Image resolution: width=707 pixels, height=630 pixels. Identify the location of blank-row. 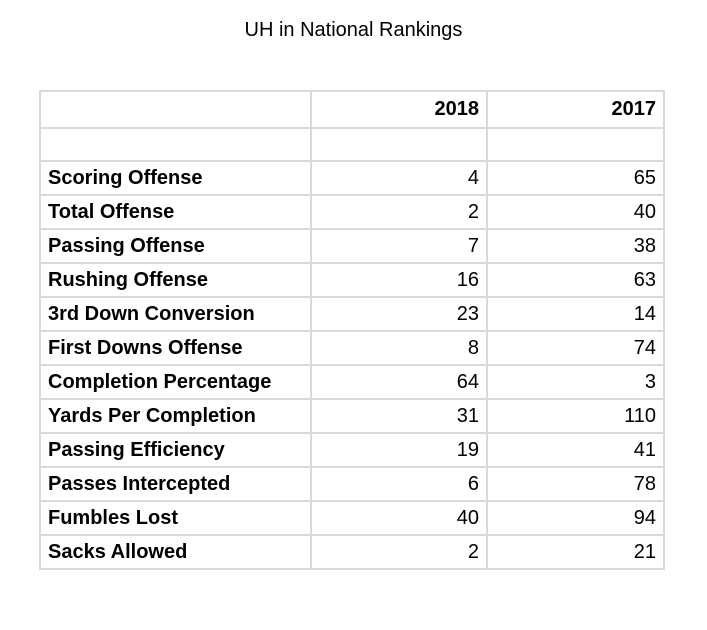
(352, 144).